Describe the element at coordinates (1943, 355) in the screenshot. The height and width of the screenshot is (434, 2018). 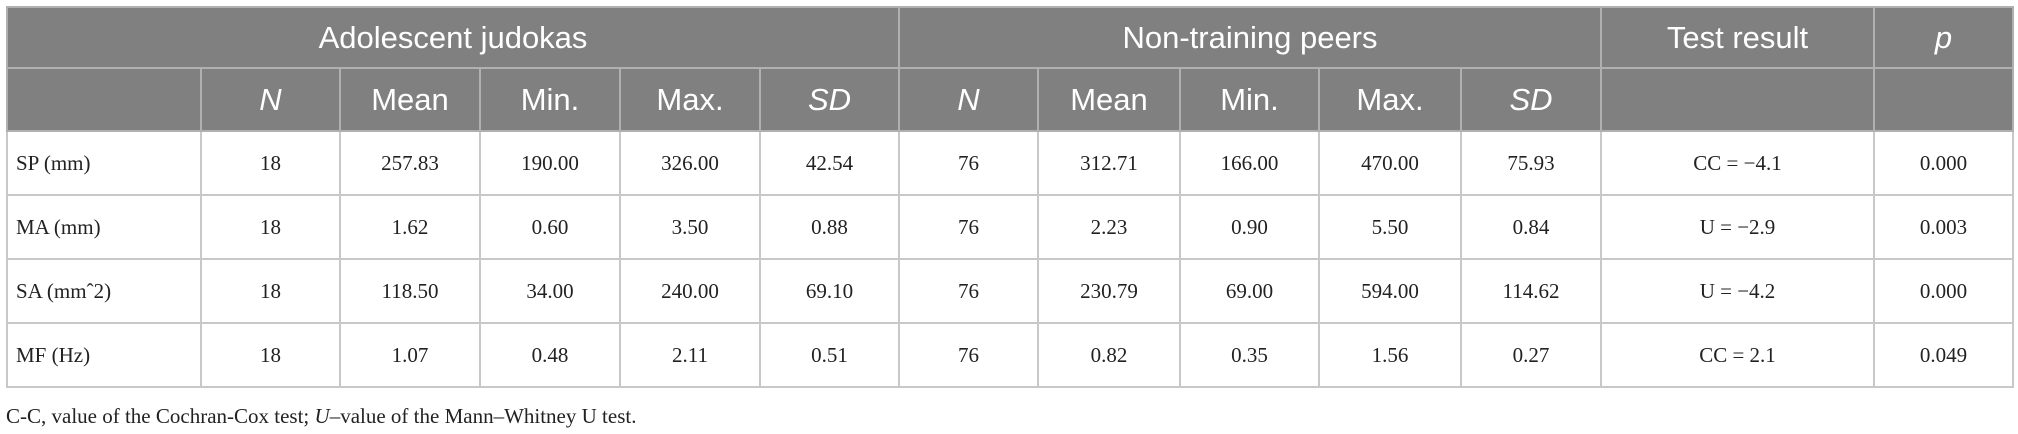
I see `table-cell: 0.049` at that location.